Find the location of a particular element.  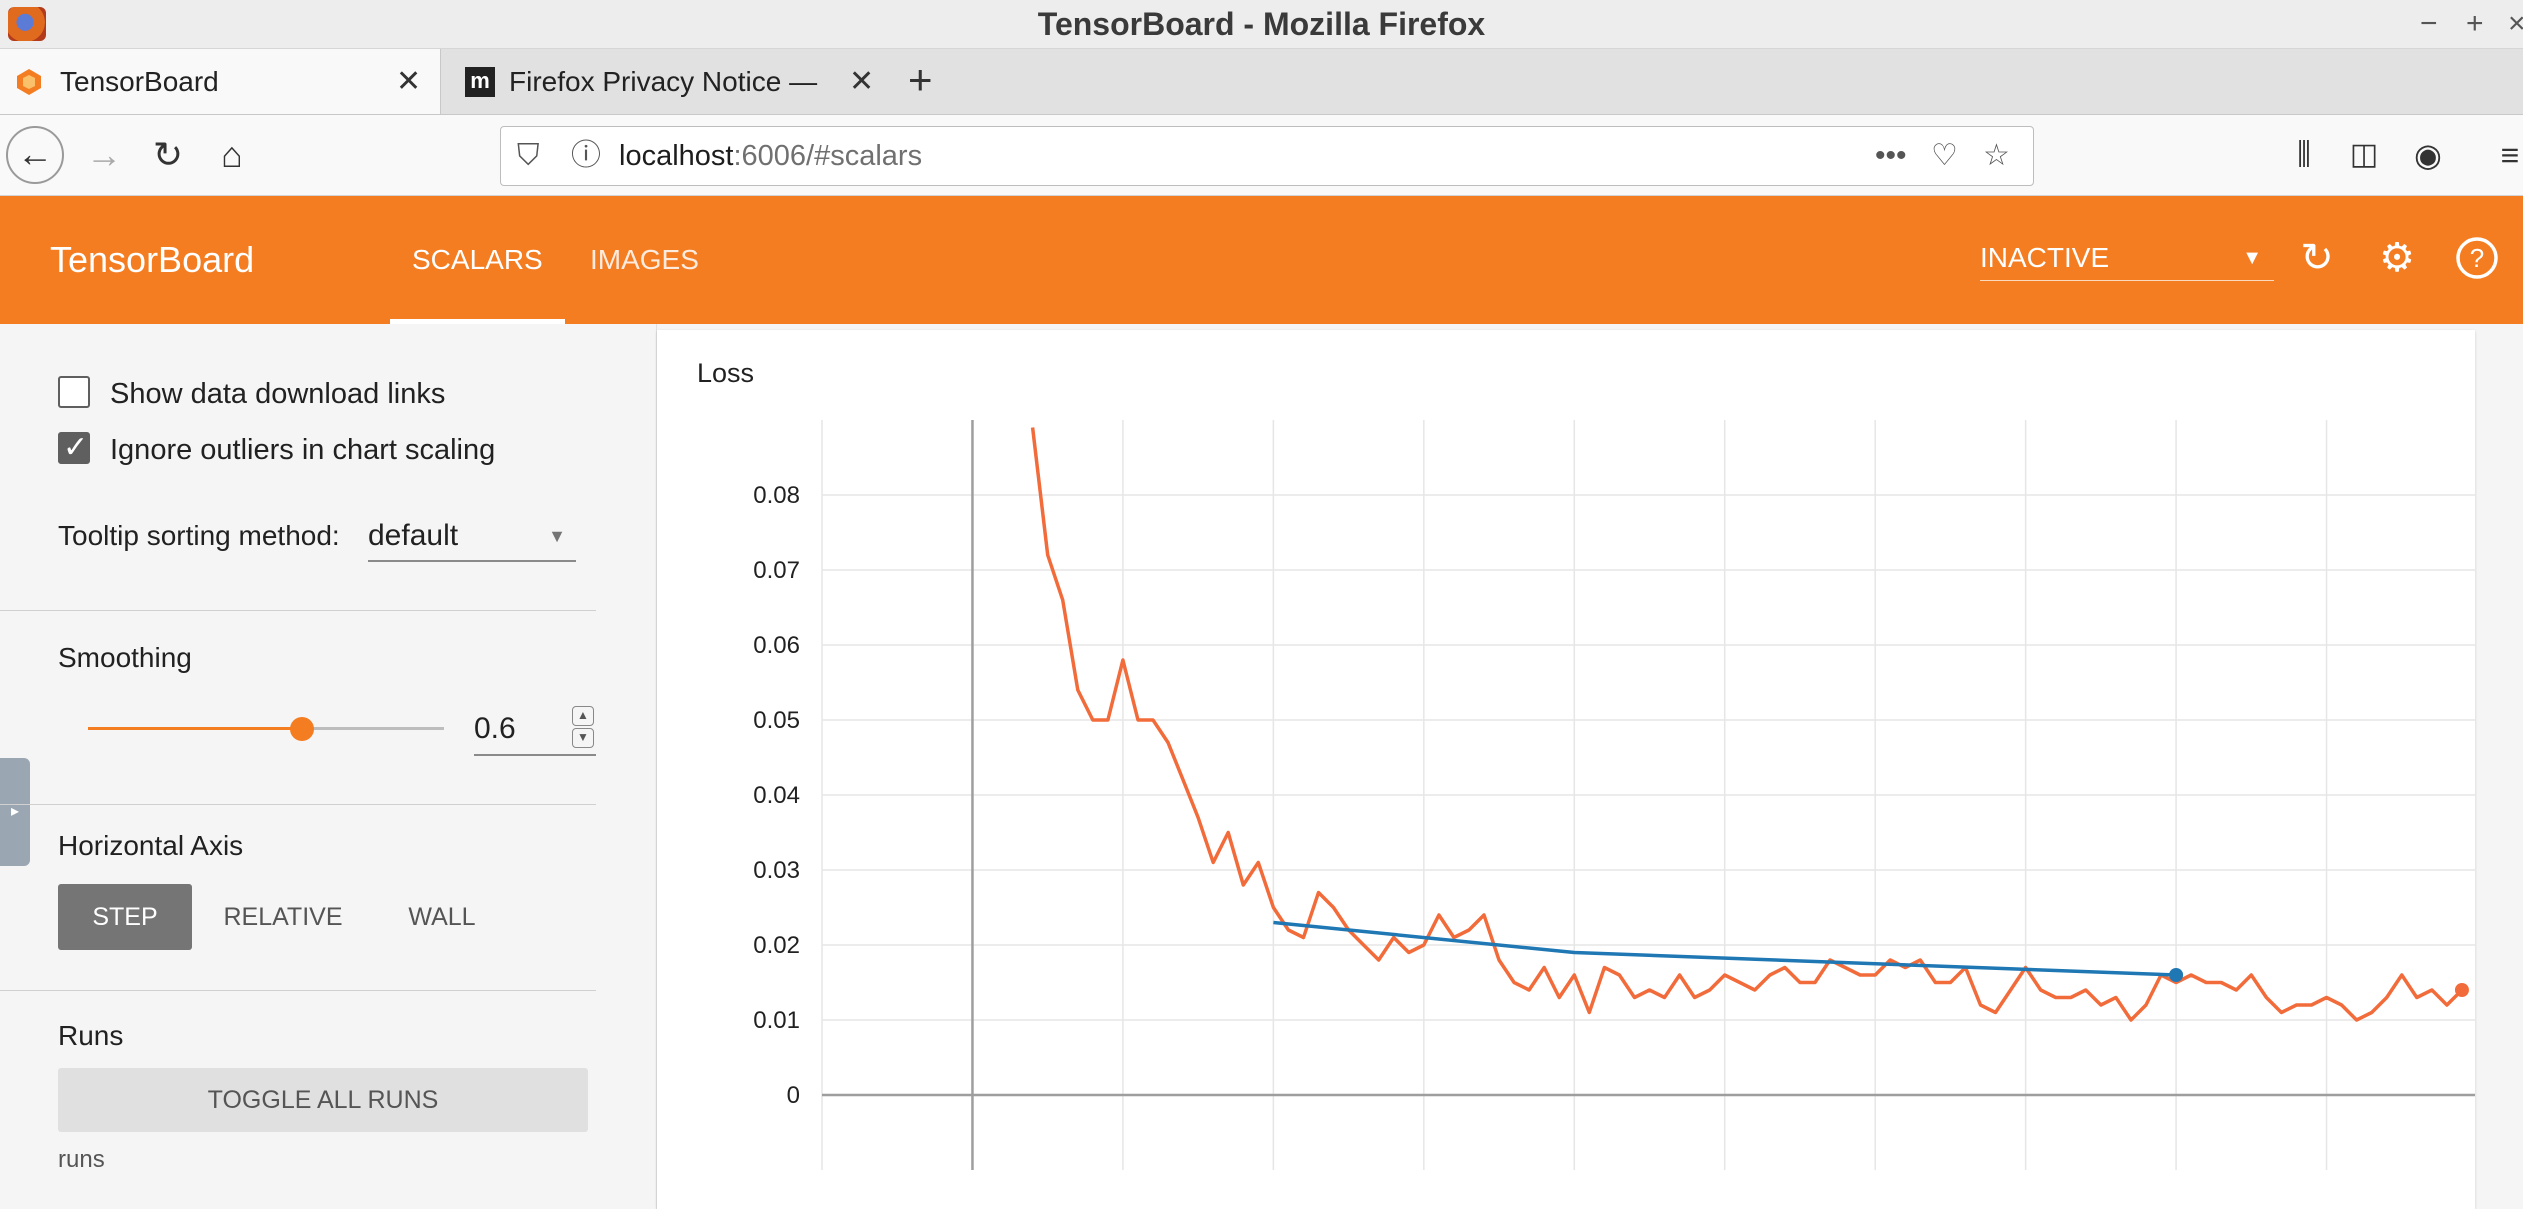

address-bar: ⛉ ⓘ localhost:6006/#scalars ••• ♡ ☆ is located at coordinates (1267, 156).